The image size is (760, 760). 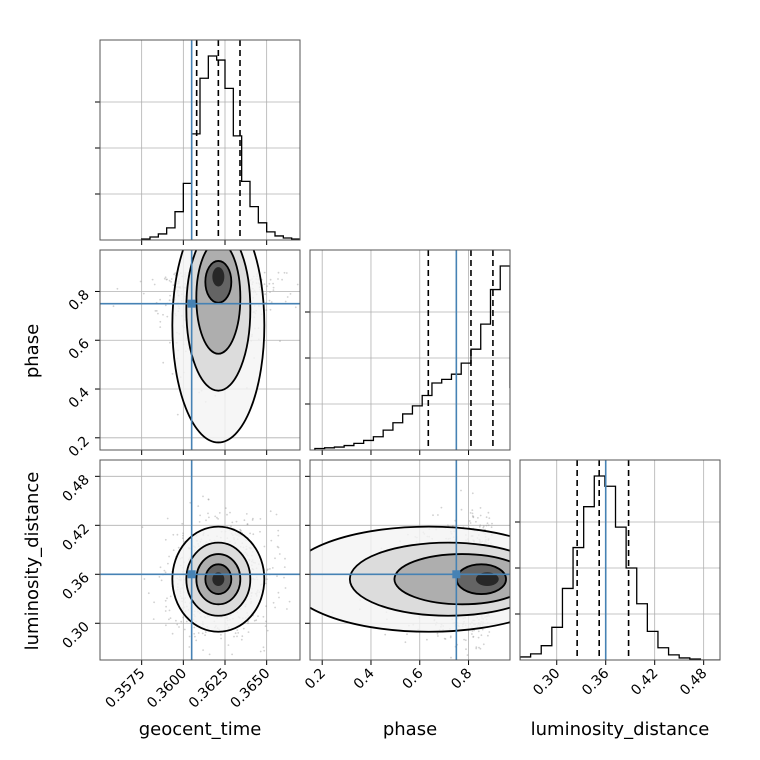 I want to click on truth-marker-pair-geocent-time-luminosity-distance, so click(x=191, y=574).